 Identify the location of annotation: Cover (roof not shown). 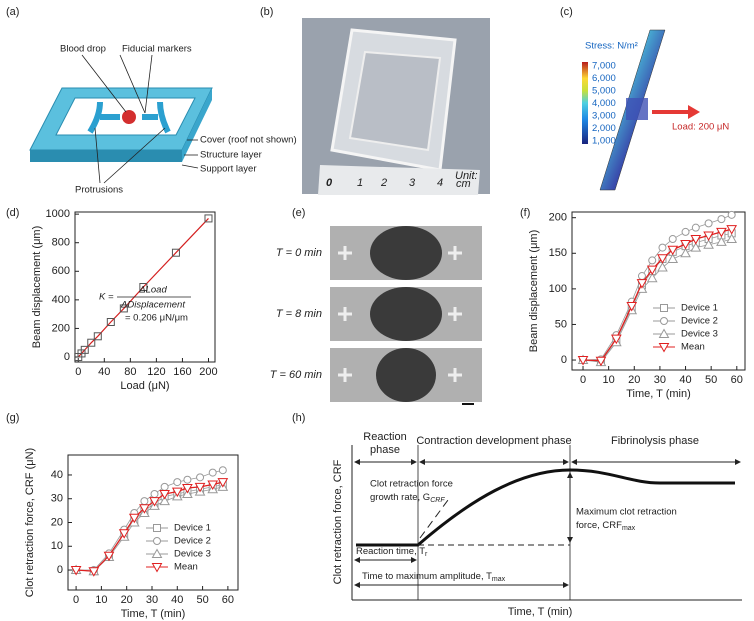
(248, 140).